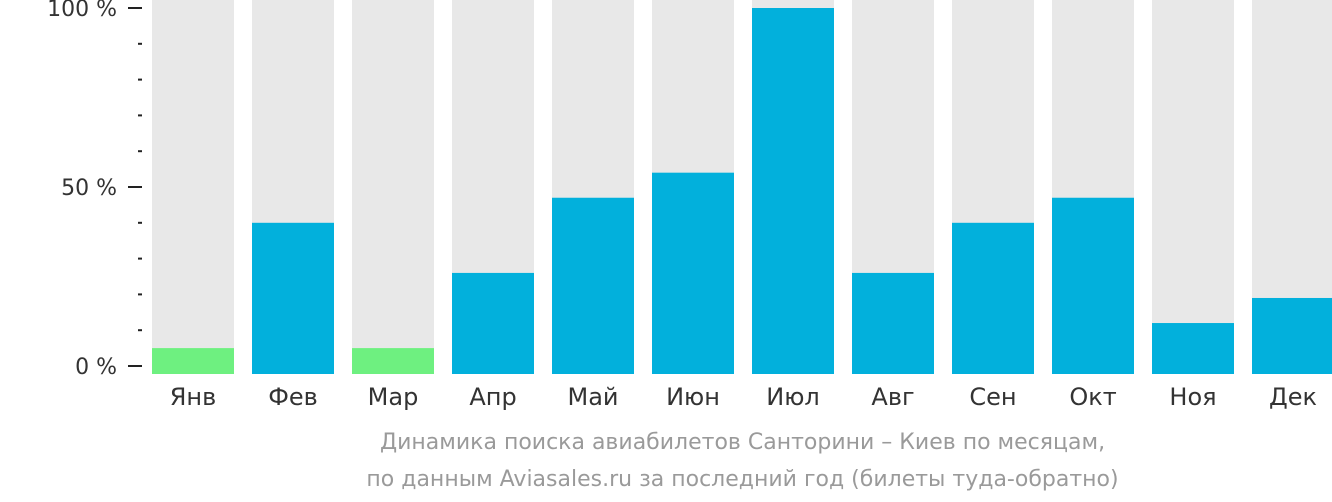  Describe the element at coordinates (89, 188) in the screenshot. I see `y-tick-label: 50 %` at that location.